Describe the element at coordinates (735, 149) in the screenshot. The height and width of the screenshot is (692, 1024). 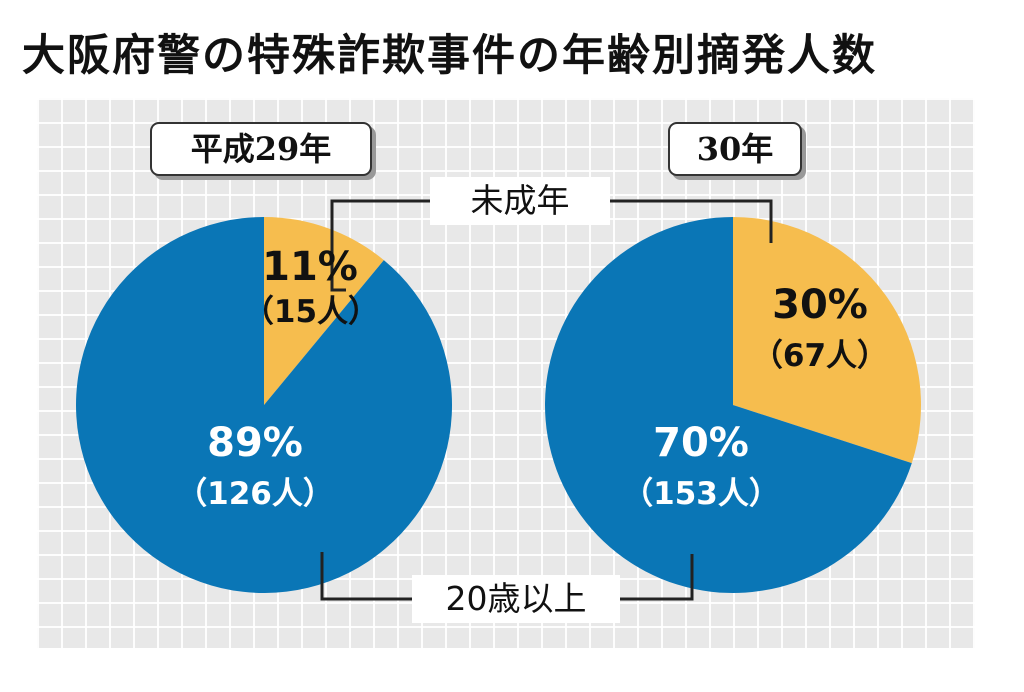
I see `pie-title-right: 30年` at that location.